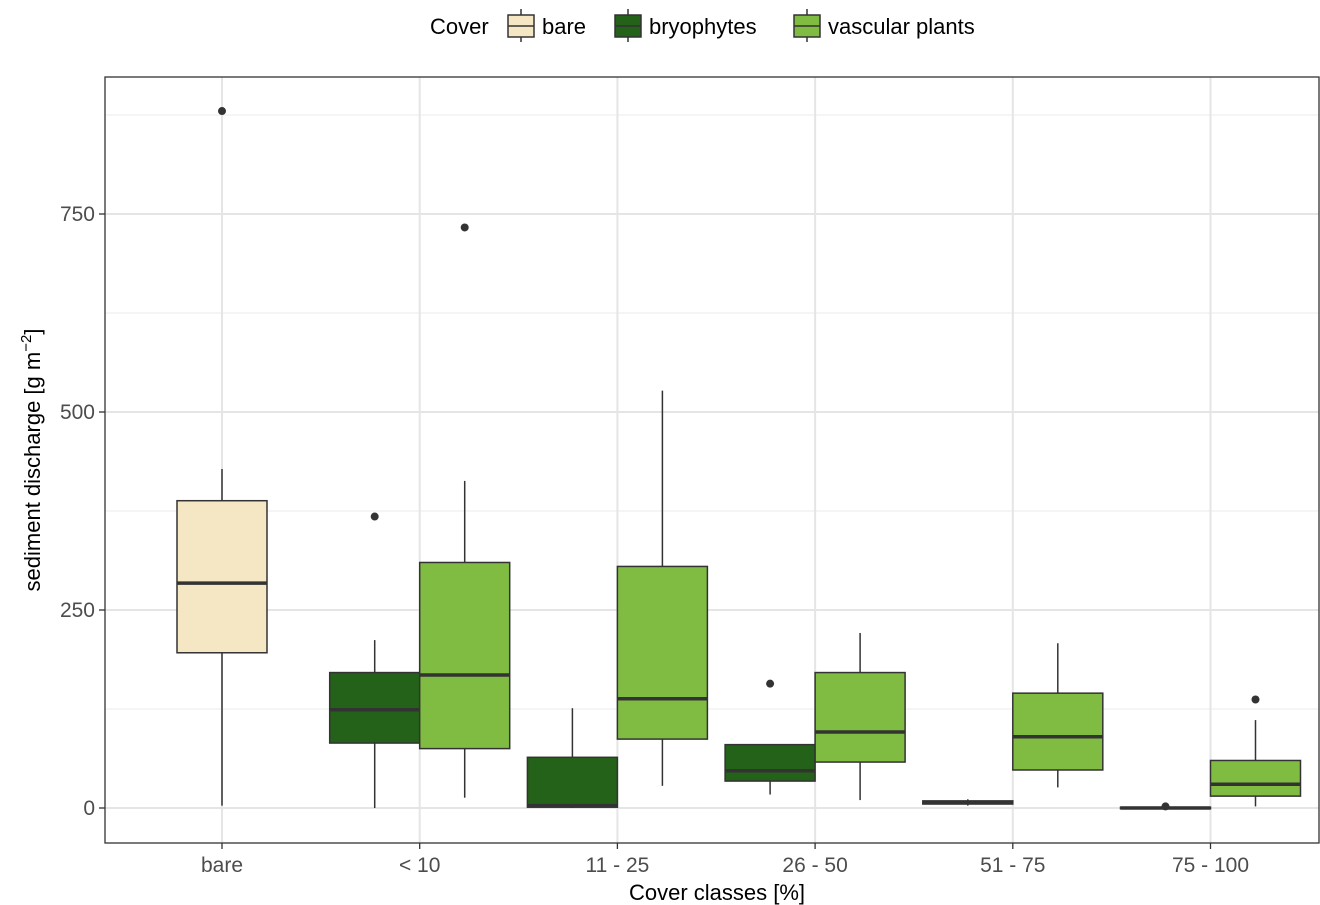 The width and height of the screenshot is (1320, 905). I want to click on y-axis-title-sup: −2, so click(26, 343).